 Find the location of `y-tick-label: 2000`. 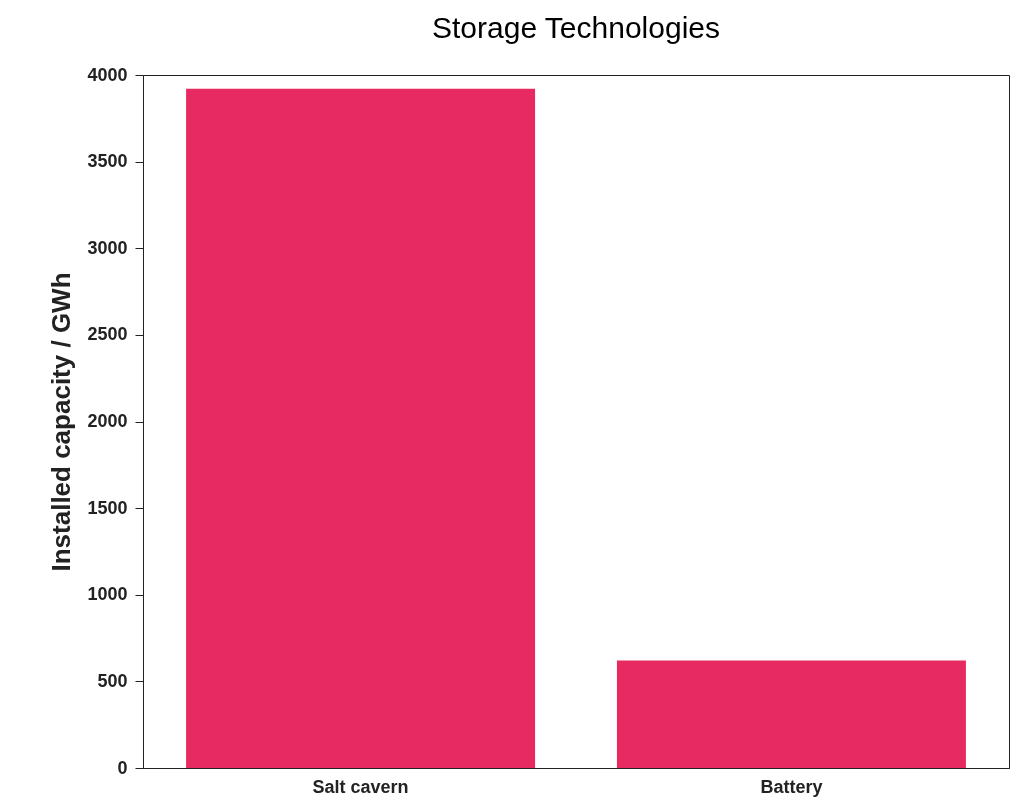

y-tick-label: 2000 is located at coordinates (107, 421).